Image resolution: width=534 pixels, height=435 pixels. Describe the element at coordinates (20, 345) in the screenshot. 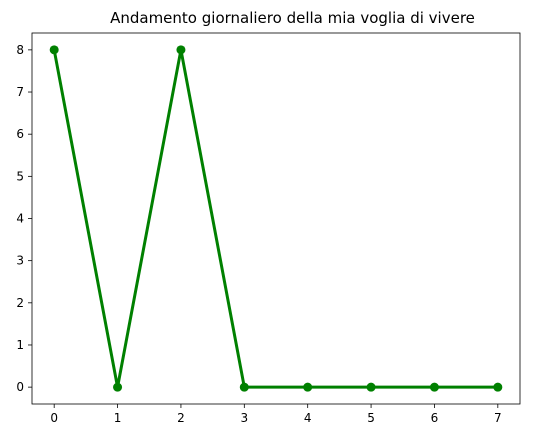

I see `y-tick-label: 1` at that location.